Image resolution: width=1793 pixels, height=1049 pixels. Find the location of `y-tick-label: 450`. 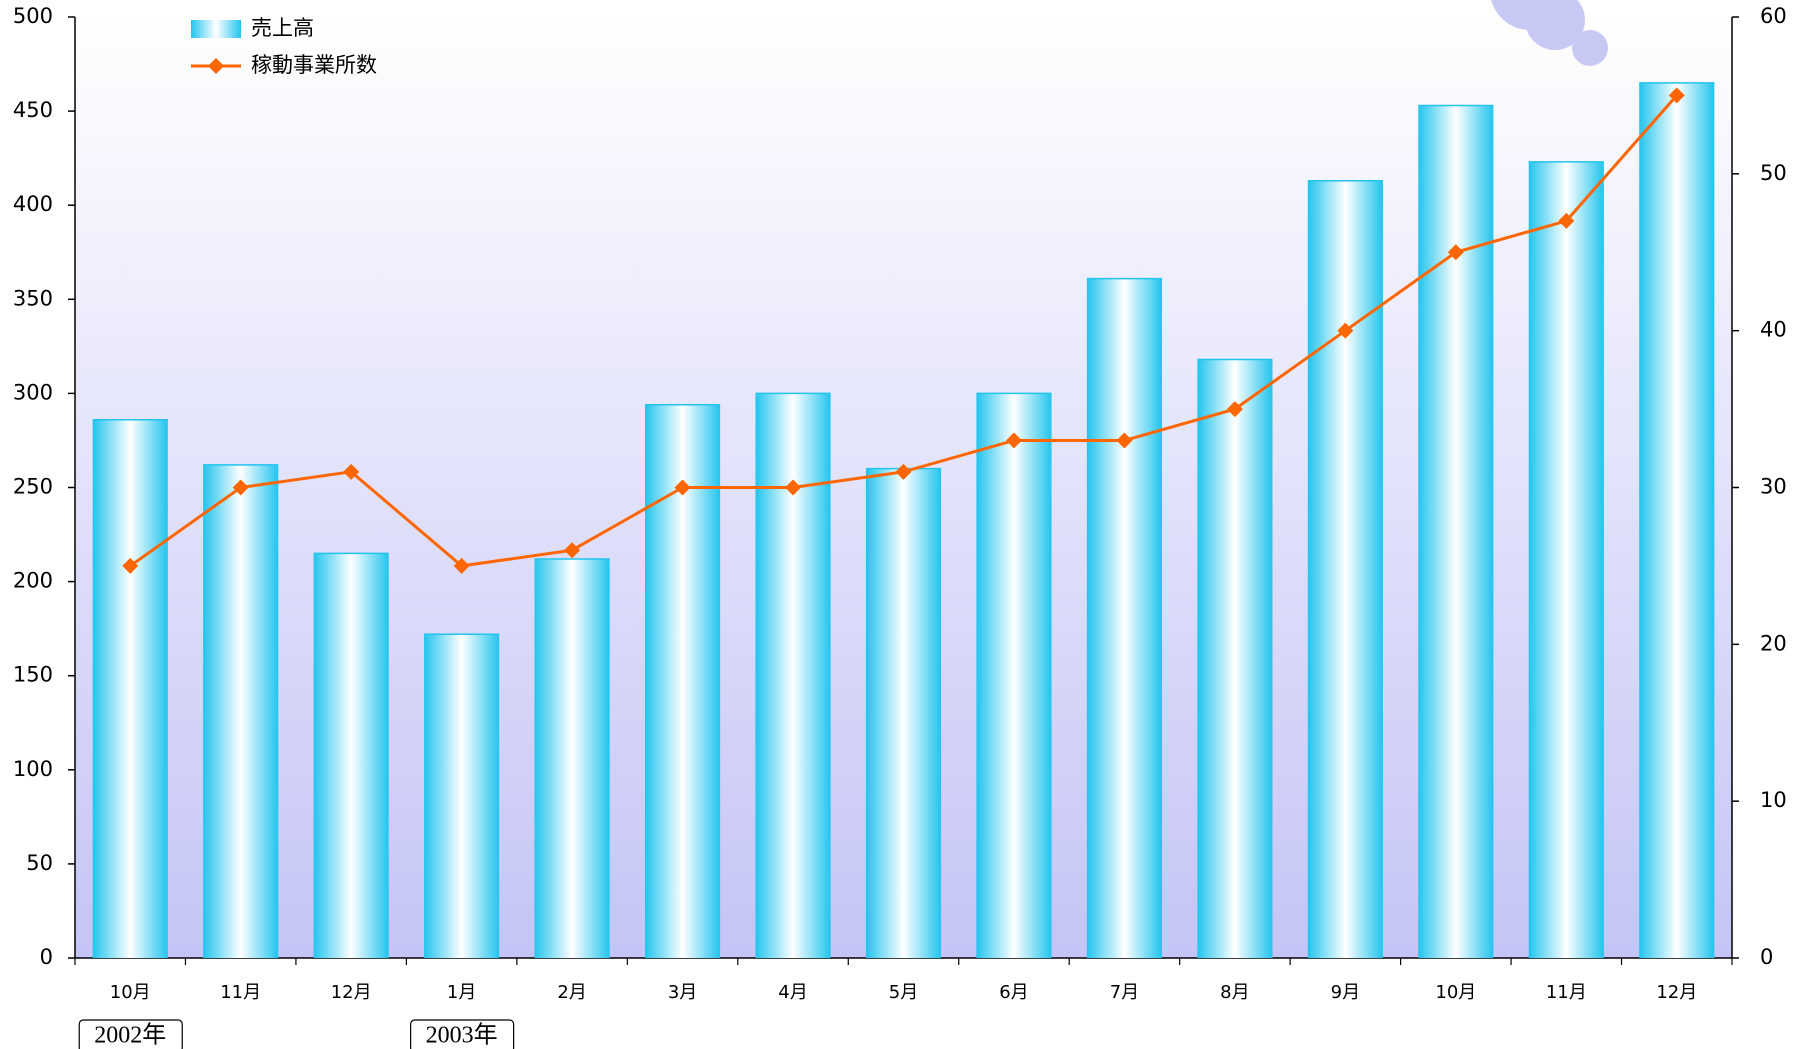

y-tick-label: 450 is located at coordinates (33, 110).